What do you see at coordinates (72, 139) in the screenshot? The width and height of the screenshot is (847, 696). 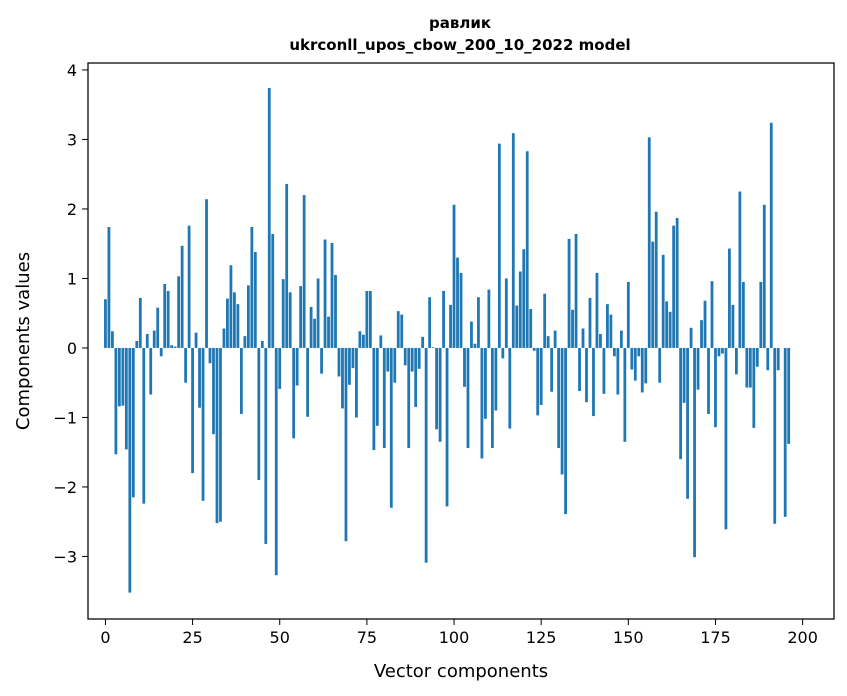 I see `y-tick-label: 3` at bounding box center [72, 139].